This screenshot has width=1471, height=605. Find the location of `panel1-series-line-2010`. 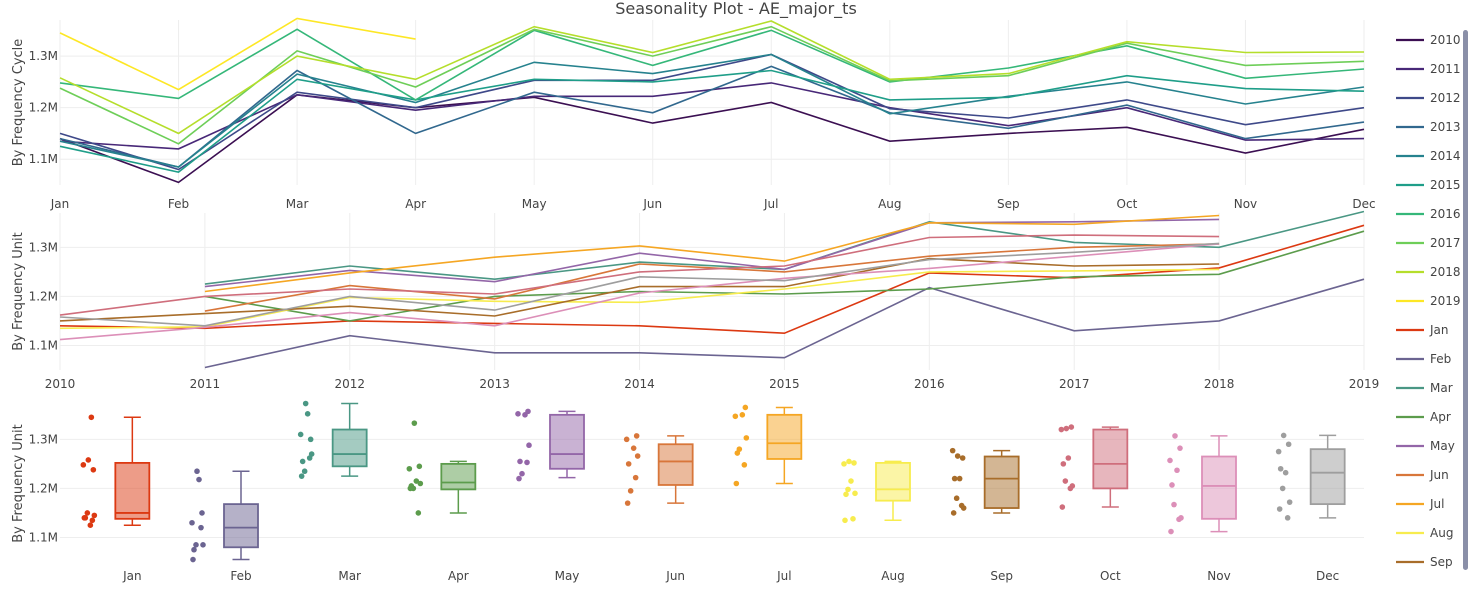

panel1-series-line-2010 is located at coordinates (712, 138).